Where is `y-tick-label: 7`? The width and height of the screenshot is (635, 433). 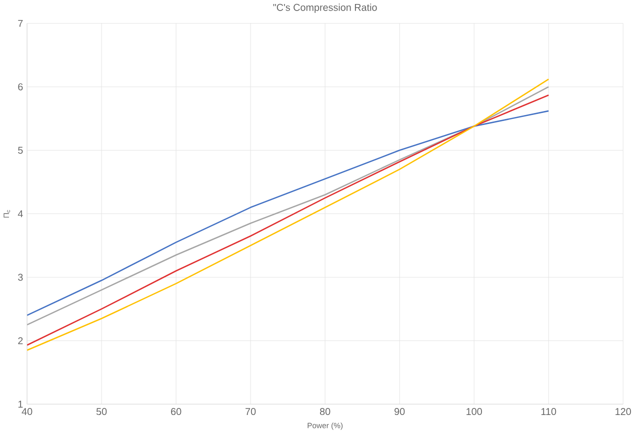
y-tick-label: 7 is located at coordinates (20, 23).